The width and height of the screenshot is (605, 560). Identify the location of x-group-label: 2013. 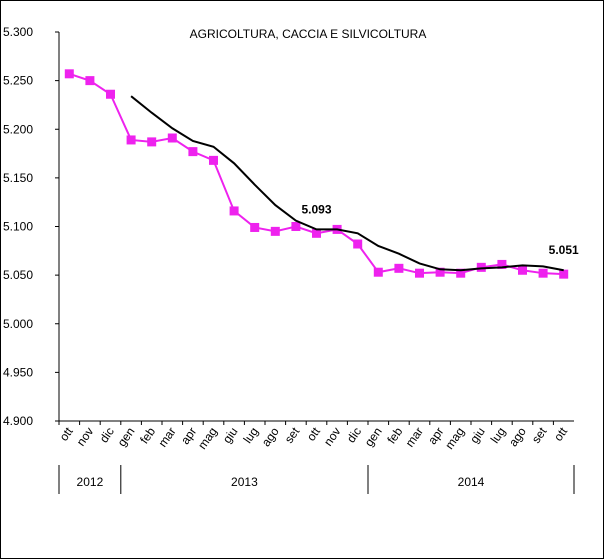
(244, 482).